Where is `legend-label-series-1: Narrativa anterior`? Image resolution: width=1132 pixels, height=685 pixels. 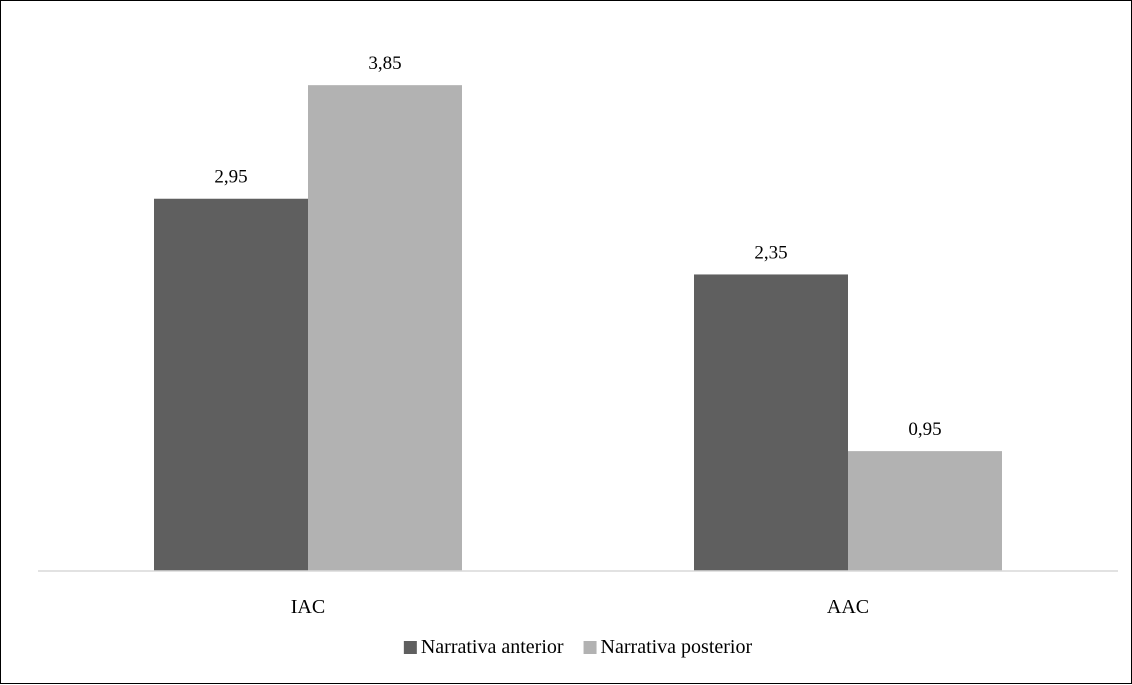 legend-label-series-1: Narrativa anterior is located at coordinates (492, 647).